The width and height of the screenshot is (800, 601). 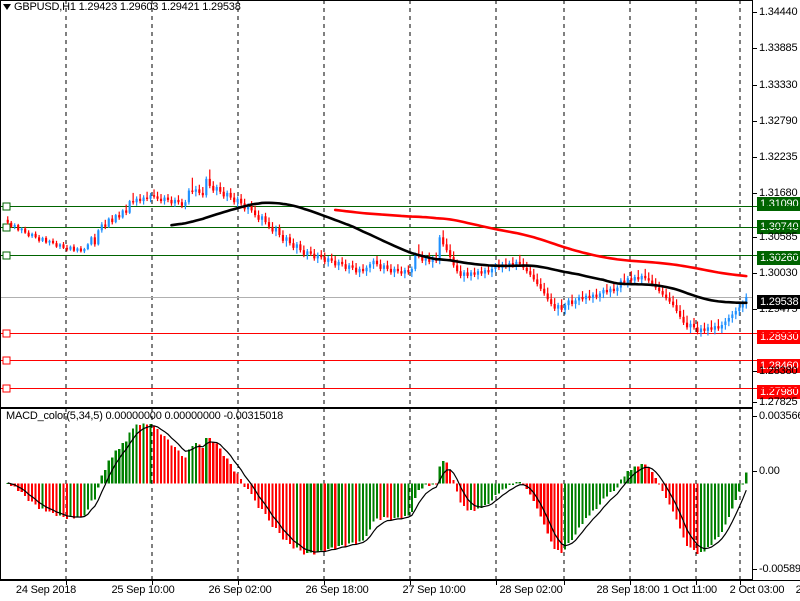 I want to click on time-scale-label: 26 Sep 18:00, so click(x=337, y=590).